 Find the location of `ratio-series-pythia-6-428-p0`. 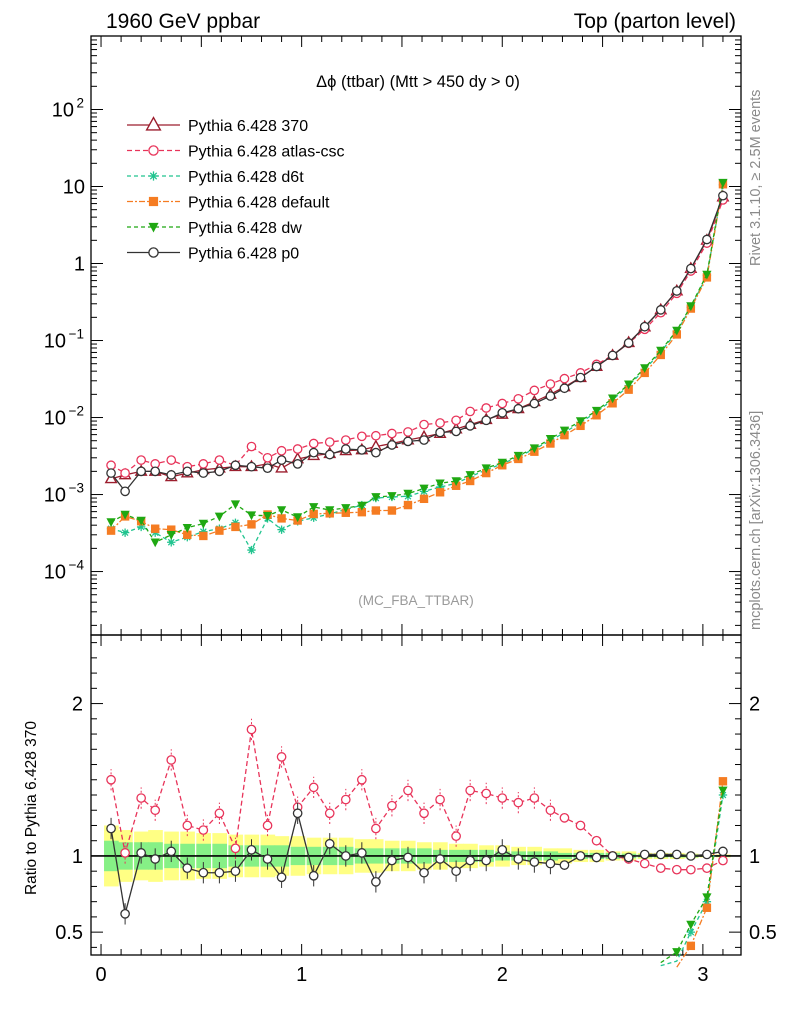

ratio-series-pythia-6-428-p0 is located at coordinates (417, 863).